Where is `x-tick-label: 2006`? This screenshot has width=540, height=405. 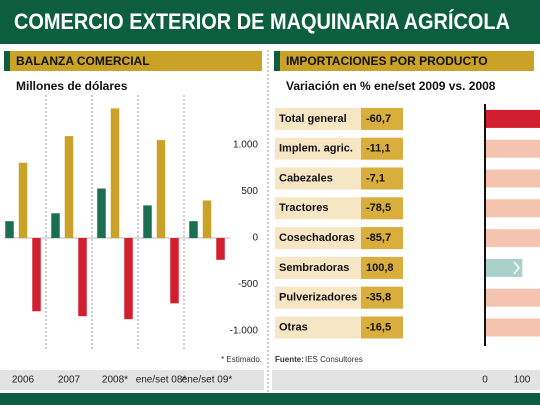
x-tick-label: 2006 is located at coordinates (23, 380).